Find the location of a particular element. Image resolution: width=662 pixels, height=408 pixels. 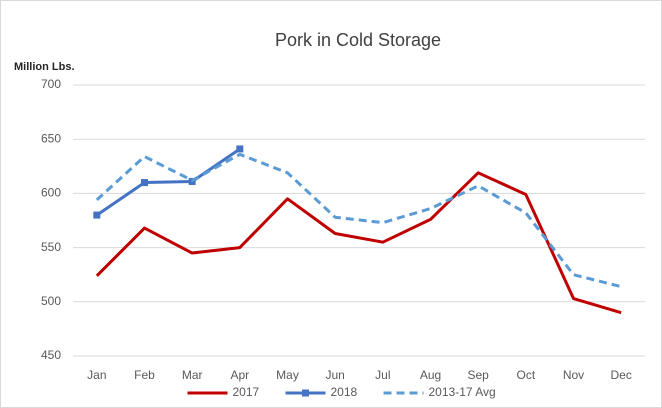

series-line is located at coordinates (168, 182).